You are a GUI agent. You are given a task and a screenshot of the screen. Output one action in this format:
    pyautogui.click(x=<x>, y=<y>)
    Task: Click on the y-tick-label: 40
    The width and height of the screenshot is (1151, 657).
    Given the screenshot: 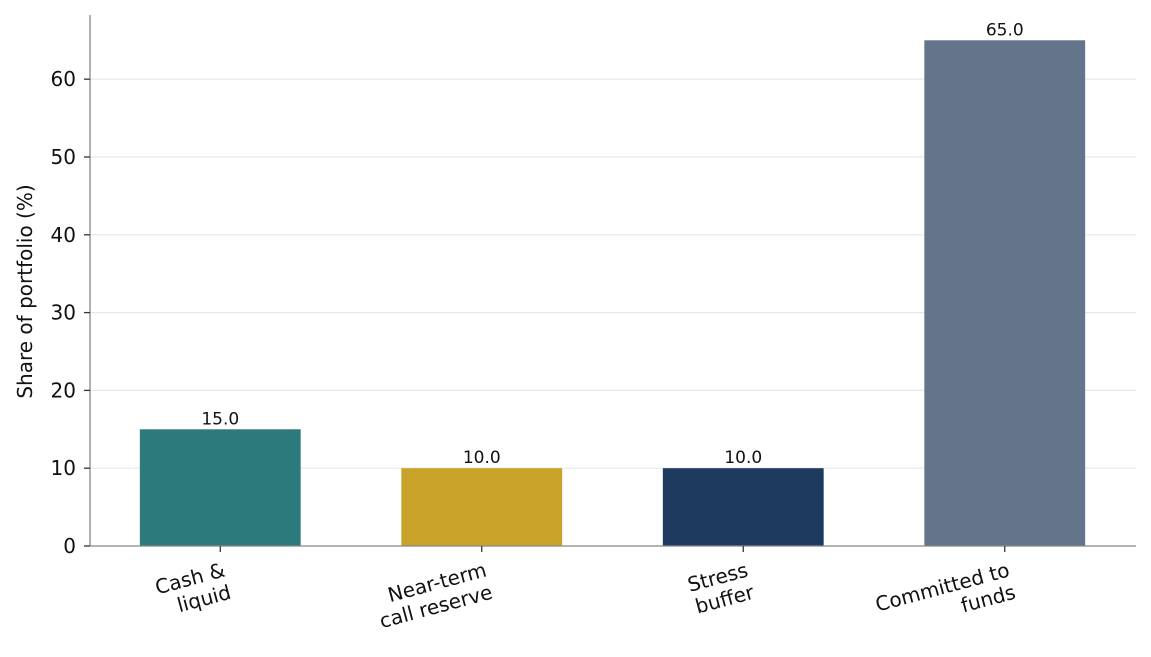 What is the action you would take?
    pyautogui.click(x=63, y=235)
    